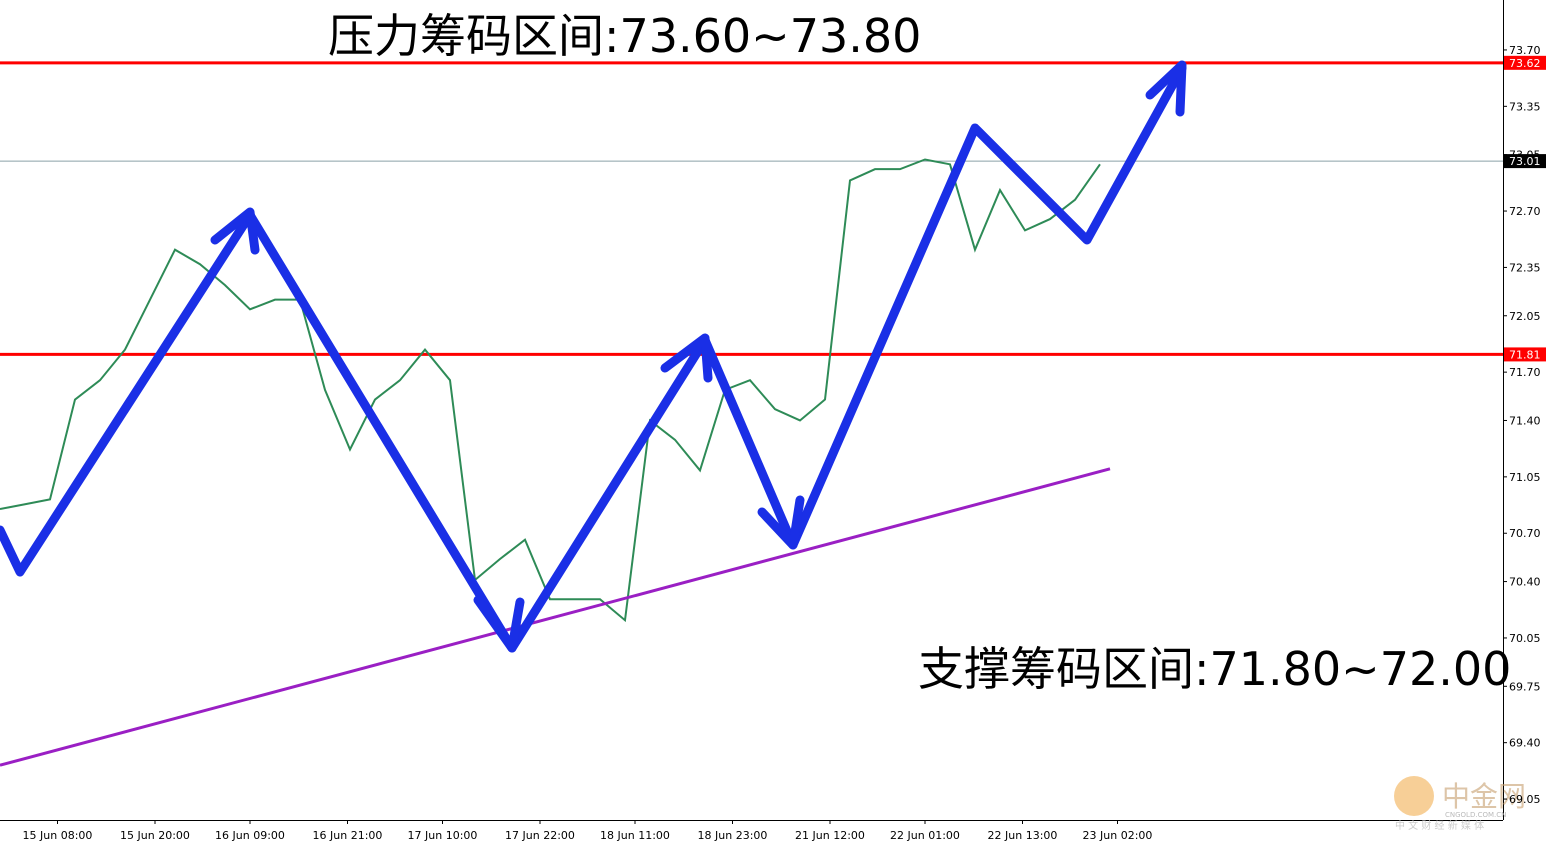 The width and height of the screenshot is (1549, 844). What do you see at coordinates (1525, 316) in the screenshot?
I see `y-tick-label: 72.05` at bounding box center [1525, 316].